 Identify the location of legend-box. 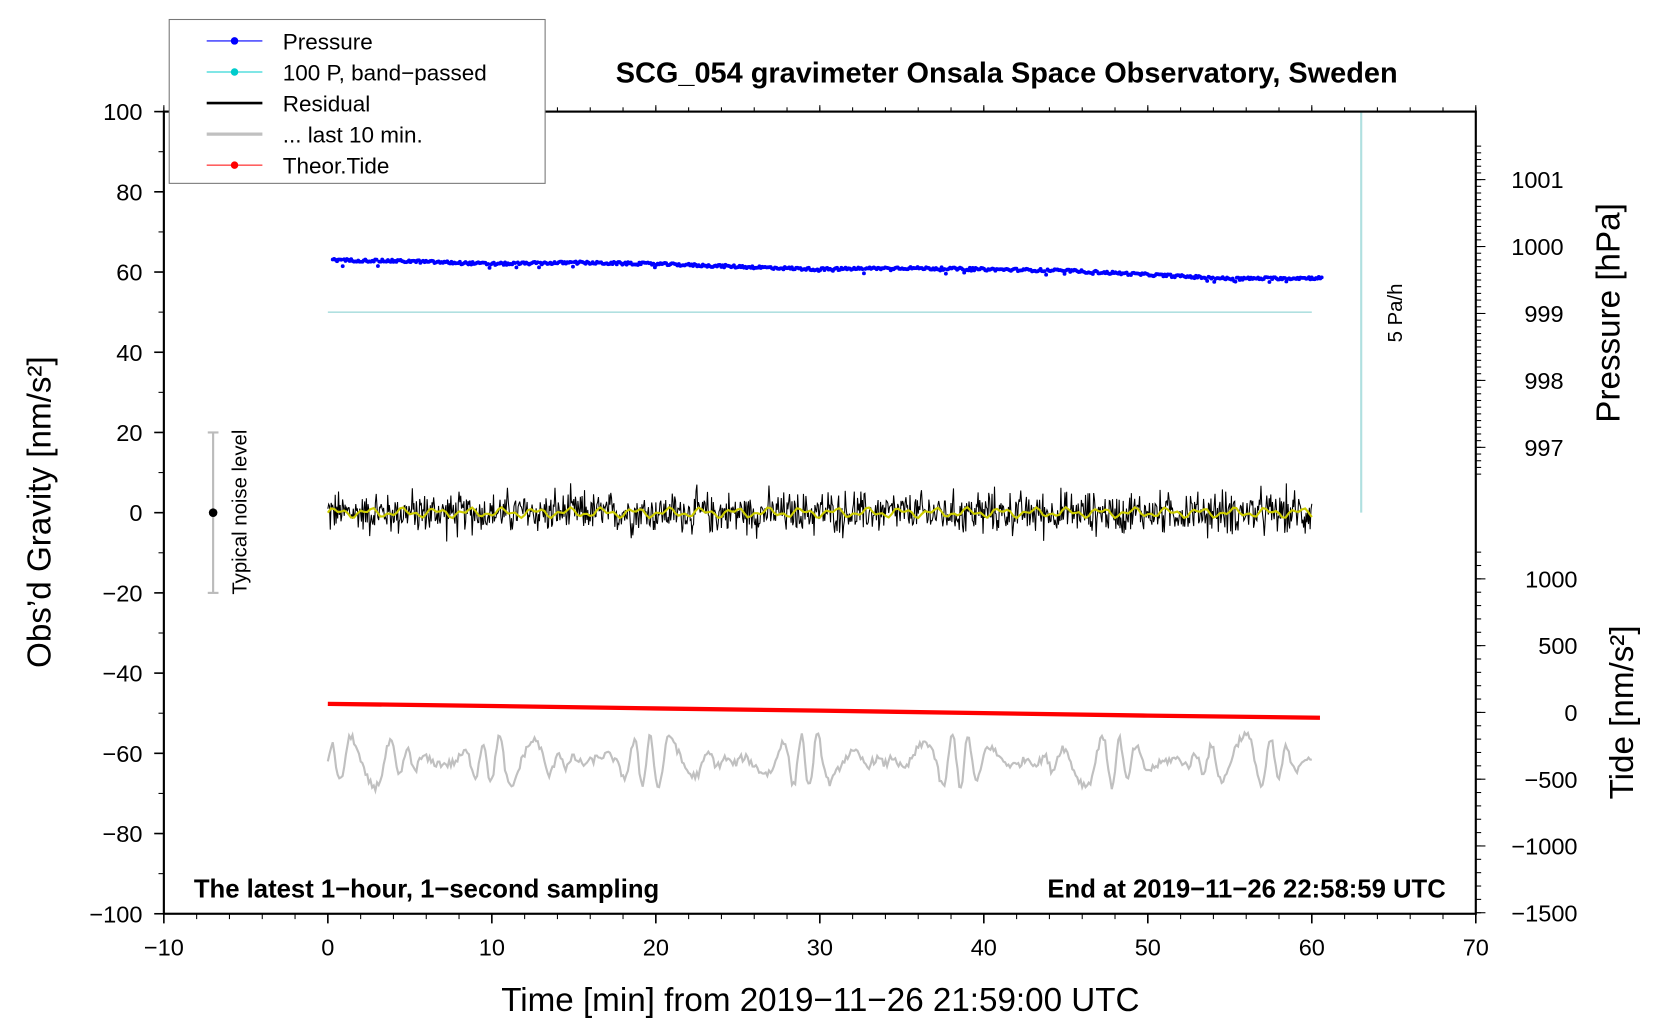
(357, 101).